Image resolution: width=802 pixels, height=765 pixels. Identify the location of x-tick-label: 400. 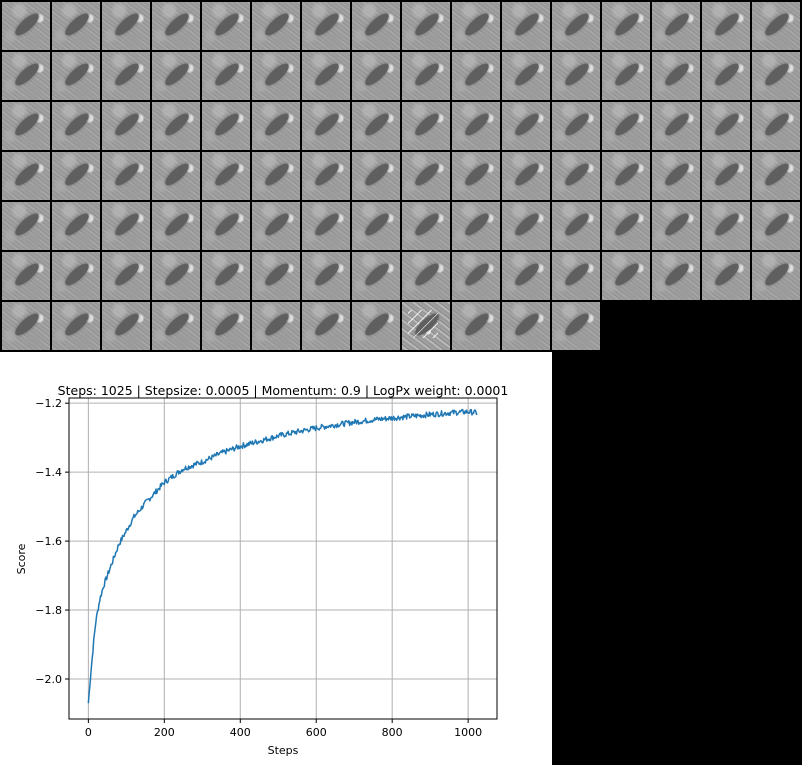
(240, 732).